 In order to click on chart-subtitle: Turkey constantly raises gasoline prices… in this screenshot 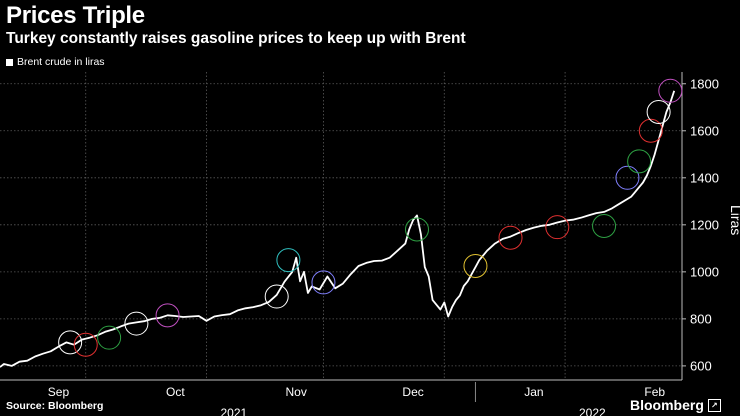, I will do `click(236, 38)`.